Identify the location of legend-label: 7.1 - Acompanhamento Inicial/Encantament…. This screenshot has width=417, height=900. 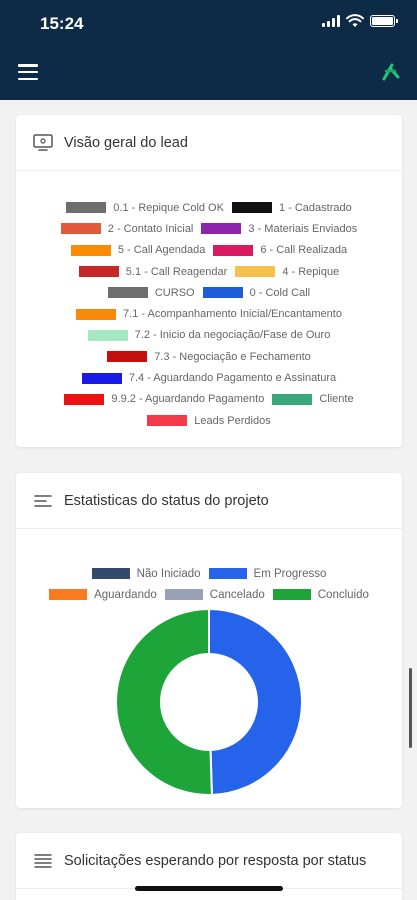
(232, 314).